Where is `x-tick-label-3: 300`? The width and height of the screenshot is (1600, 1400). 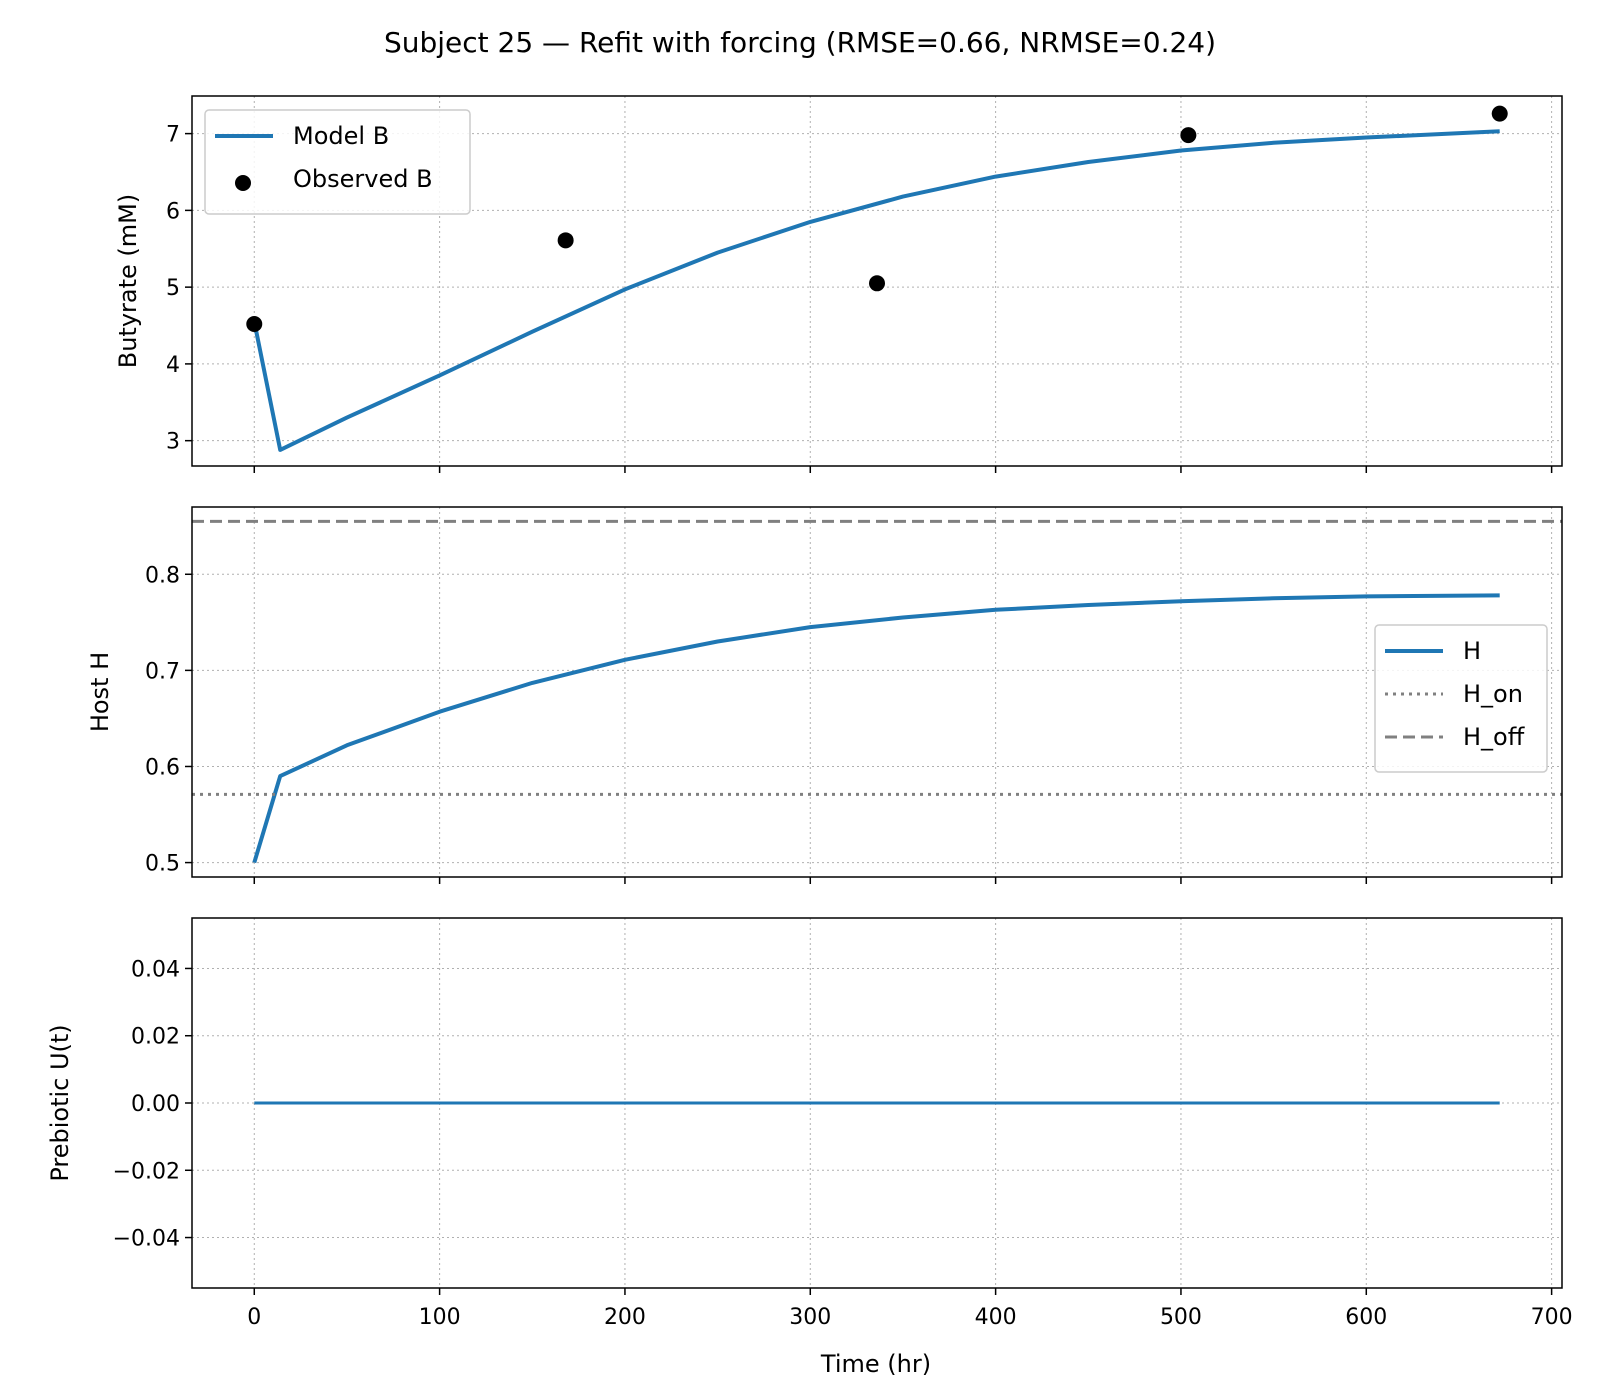 x-tick-label-3: 300 is located at coordinates (810, 1317).